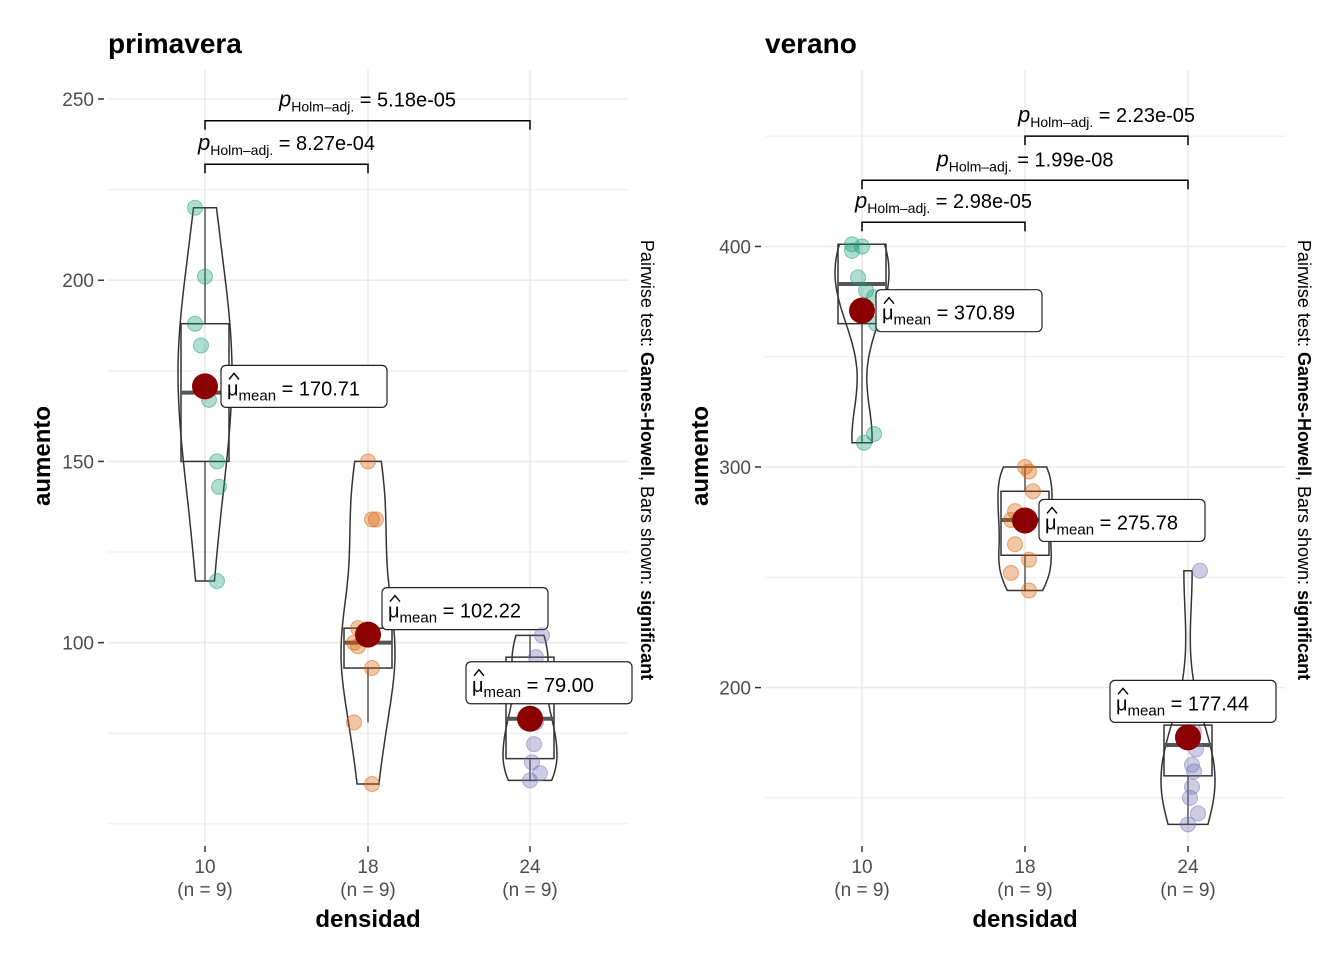 Image resolution: width=1344 pixels, height=965 pixels. Describe the element at coordinates (569, 686) in the screenshot. I see `mean-value: 79.00` at that location.